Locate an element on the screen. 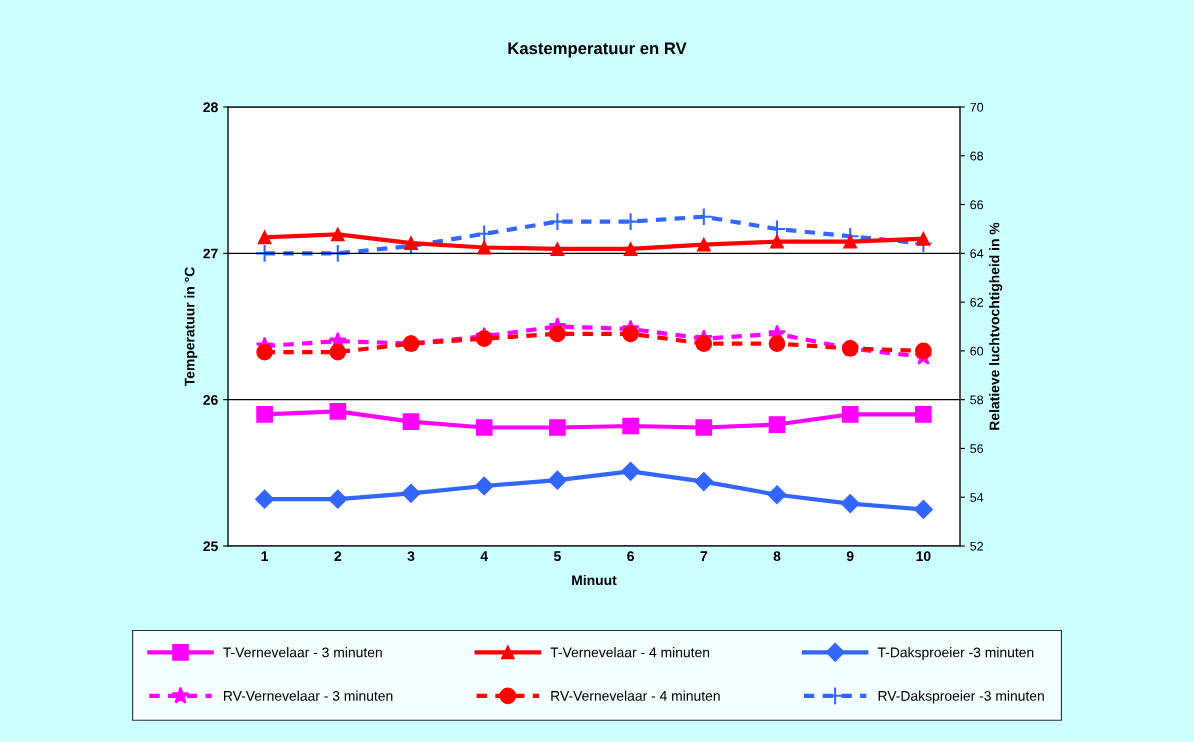 The width and height of the screenshot is (1194, 742). y2-tick-label: 60 is located at coordinates (977, 351).